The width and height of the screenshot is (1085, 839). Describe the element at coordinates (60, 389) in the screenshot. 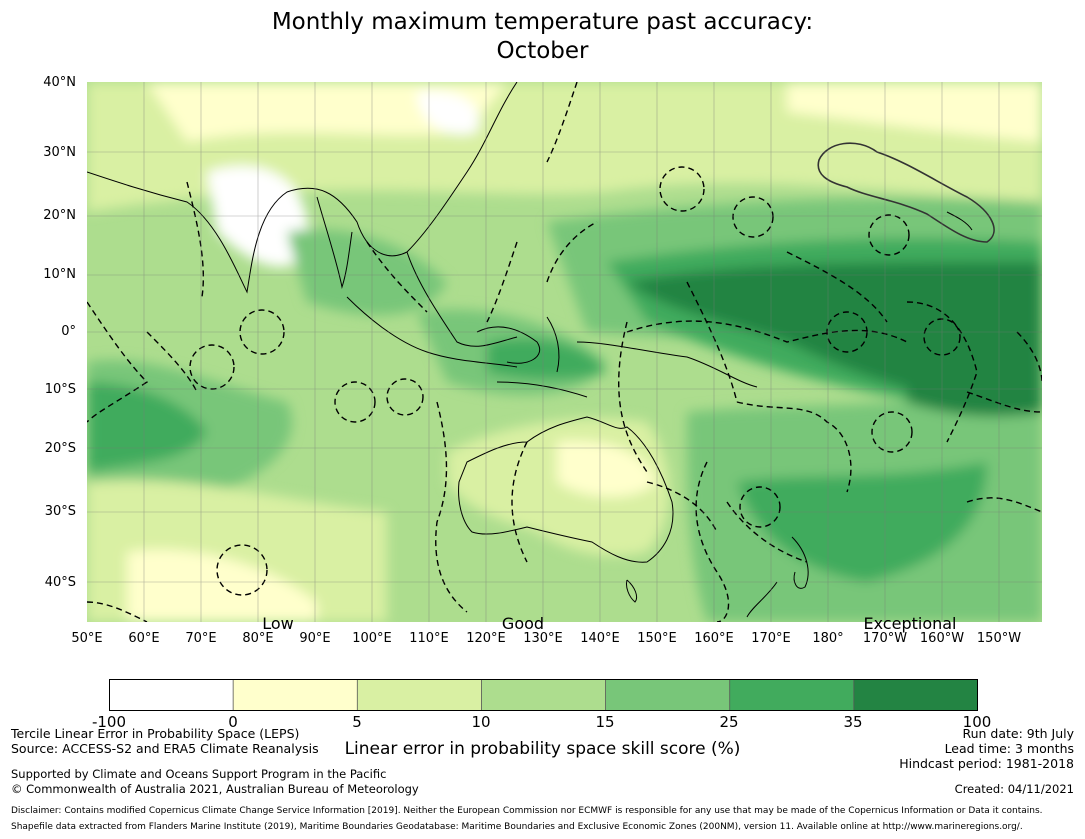

I see `lat-label: 10°S` at that location.